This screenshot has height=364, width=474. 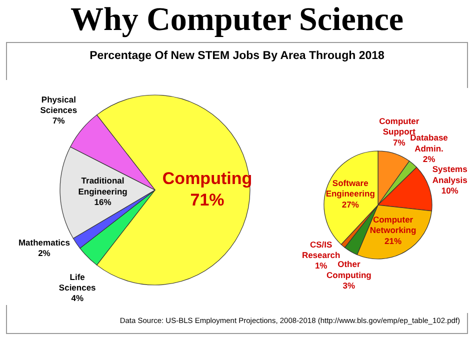 I want to click on chart-subtitle: Percentage Of New STEM Jobs By Area Through 2018, so click(x=237, y=56).